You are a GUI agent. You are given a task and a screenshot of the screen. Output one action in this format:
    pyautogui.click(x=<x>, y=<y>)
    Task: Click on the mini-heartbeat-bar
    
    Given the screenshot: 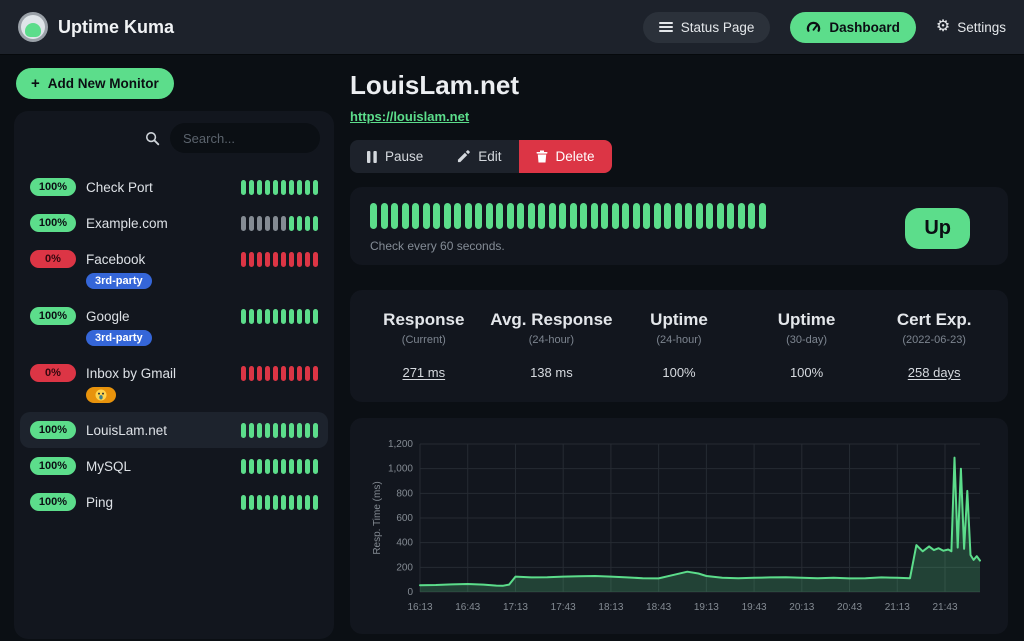 What is the action you would take?
    pyautogui.click(x=279, y=502)
    